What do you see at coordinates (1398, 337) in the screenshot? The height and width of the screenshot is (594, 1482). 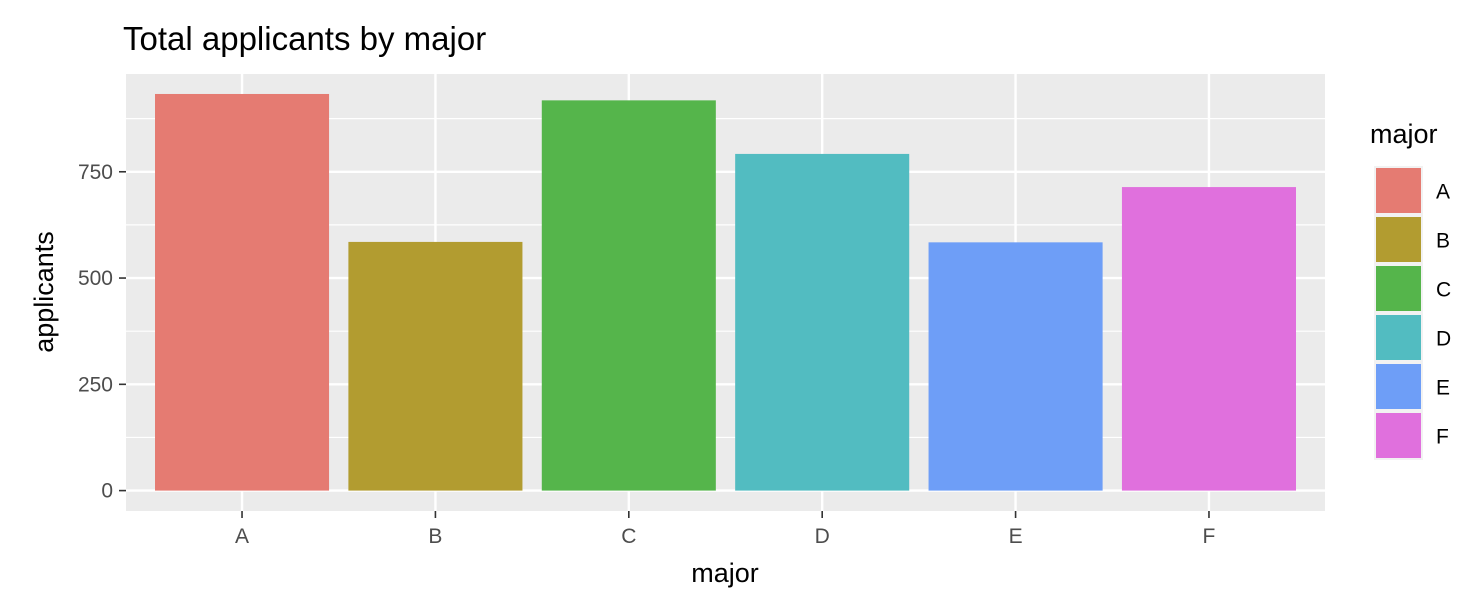 I see `legend-swatch-d` at bounding box center [1398, 337].